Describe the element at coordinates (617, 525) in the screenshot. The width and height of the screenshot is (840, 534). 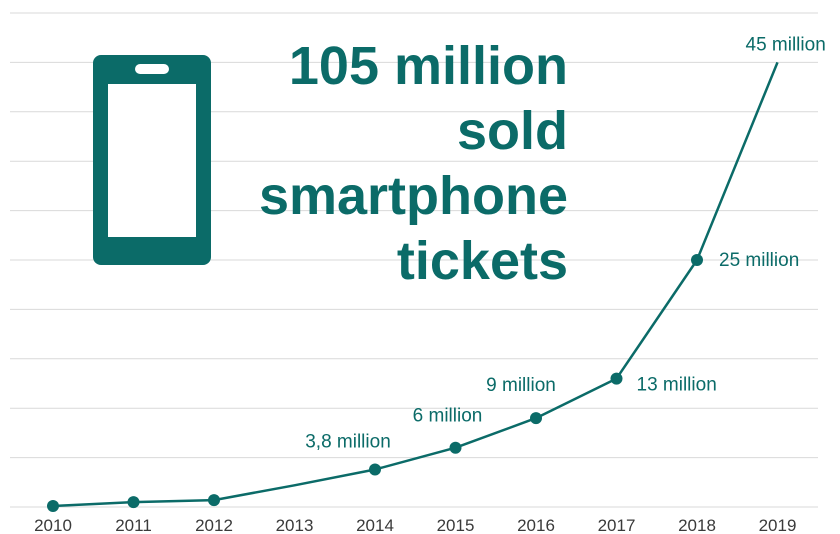
I see `x-tick-label: 2017` at that location.